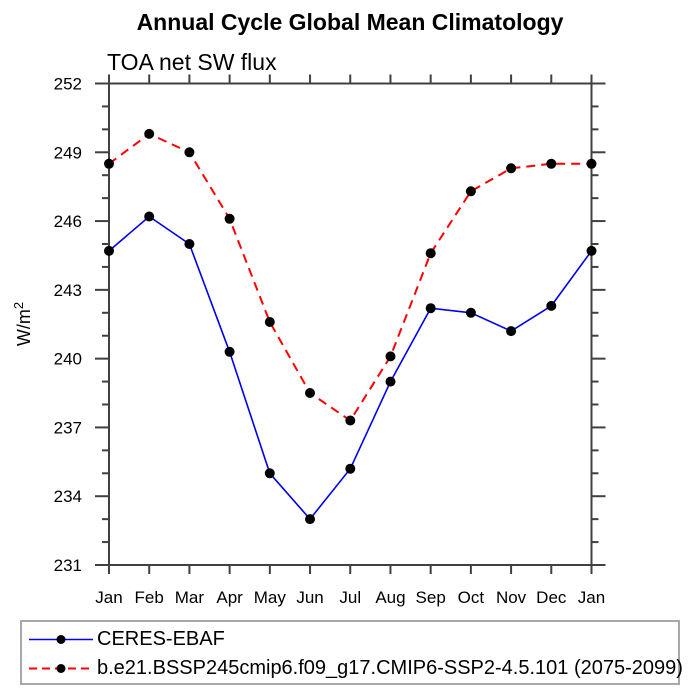 The image size is (700, 700). I want to click on legend-dashed-line-sample, so click(61, 668).